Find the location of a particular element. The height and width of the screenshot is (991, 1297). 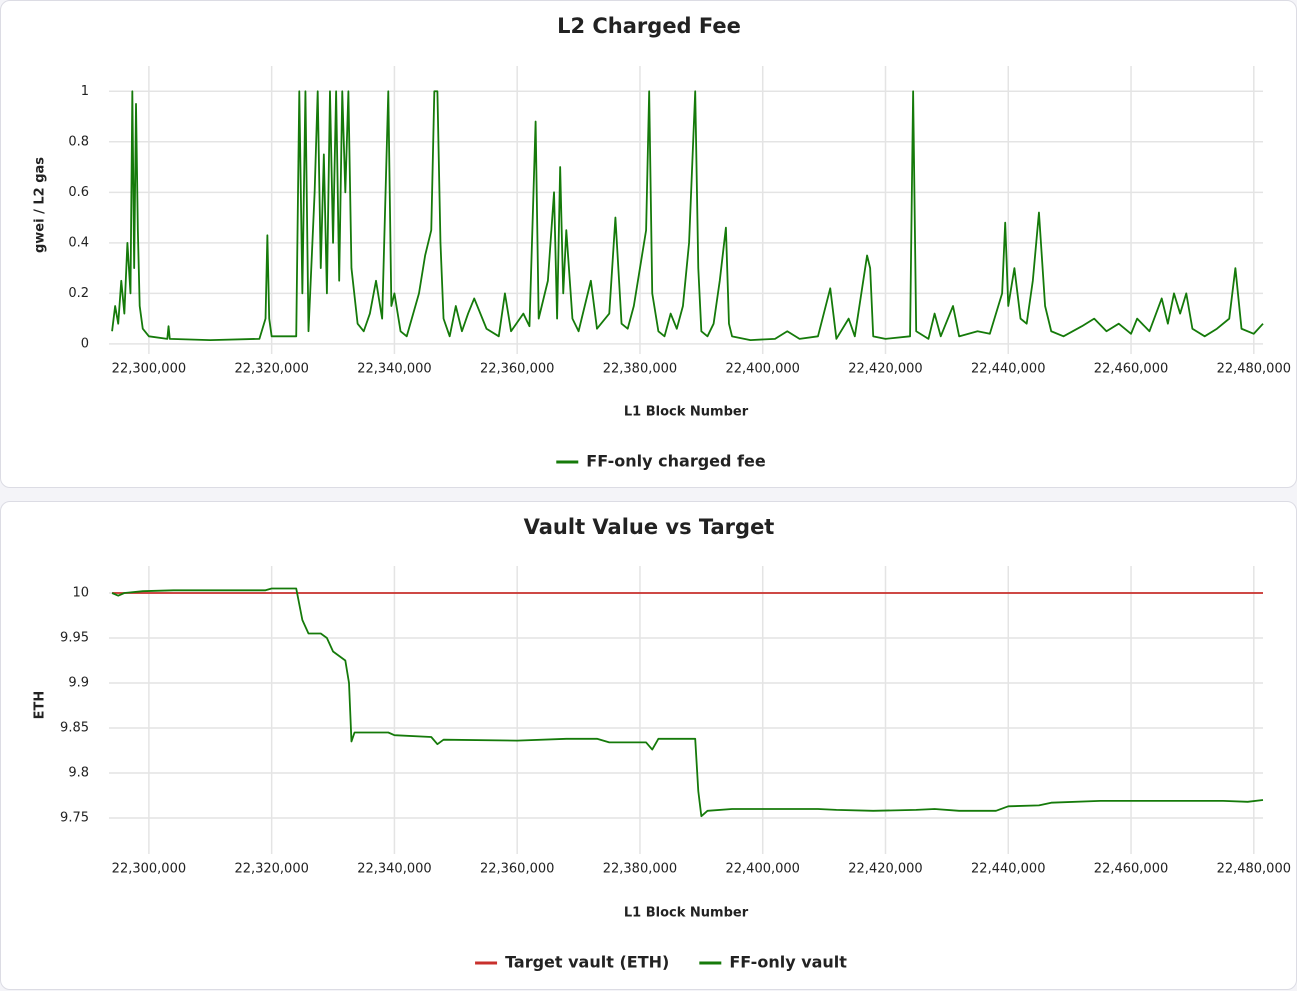

y-tick-label: 0.4 is located at coordinates (78, 242).